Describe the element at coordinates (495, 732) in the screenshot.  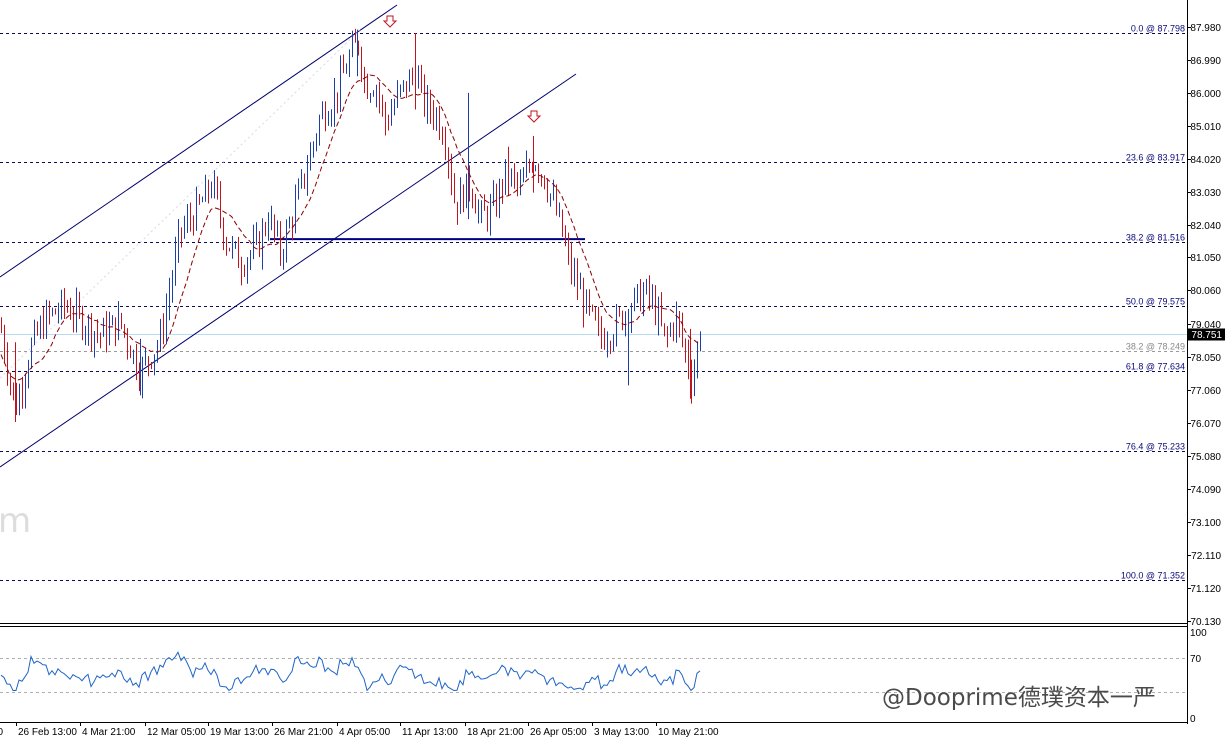
I see `time-label-8: 18 Apr 21:00` at that location.